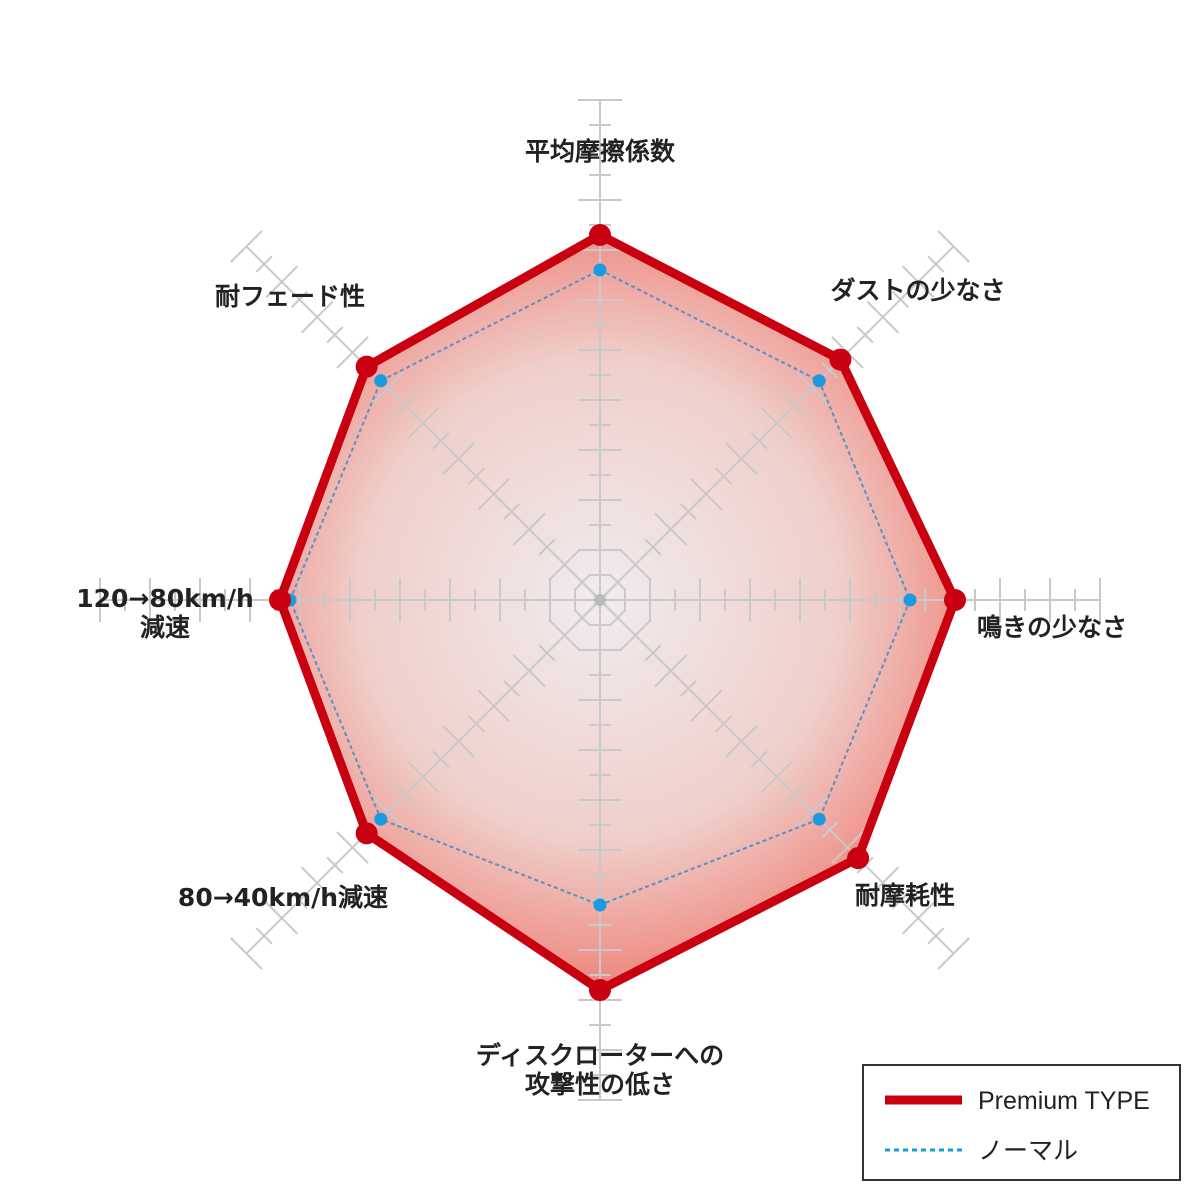 The image size is (1200, 1200). What do you see at coordinates (905, 895) in the screenshot?
I see `axis-label: 耐摩耗性` at bounding box center [905, 895].